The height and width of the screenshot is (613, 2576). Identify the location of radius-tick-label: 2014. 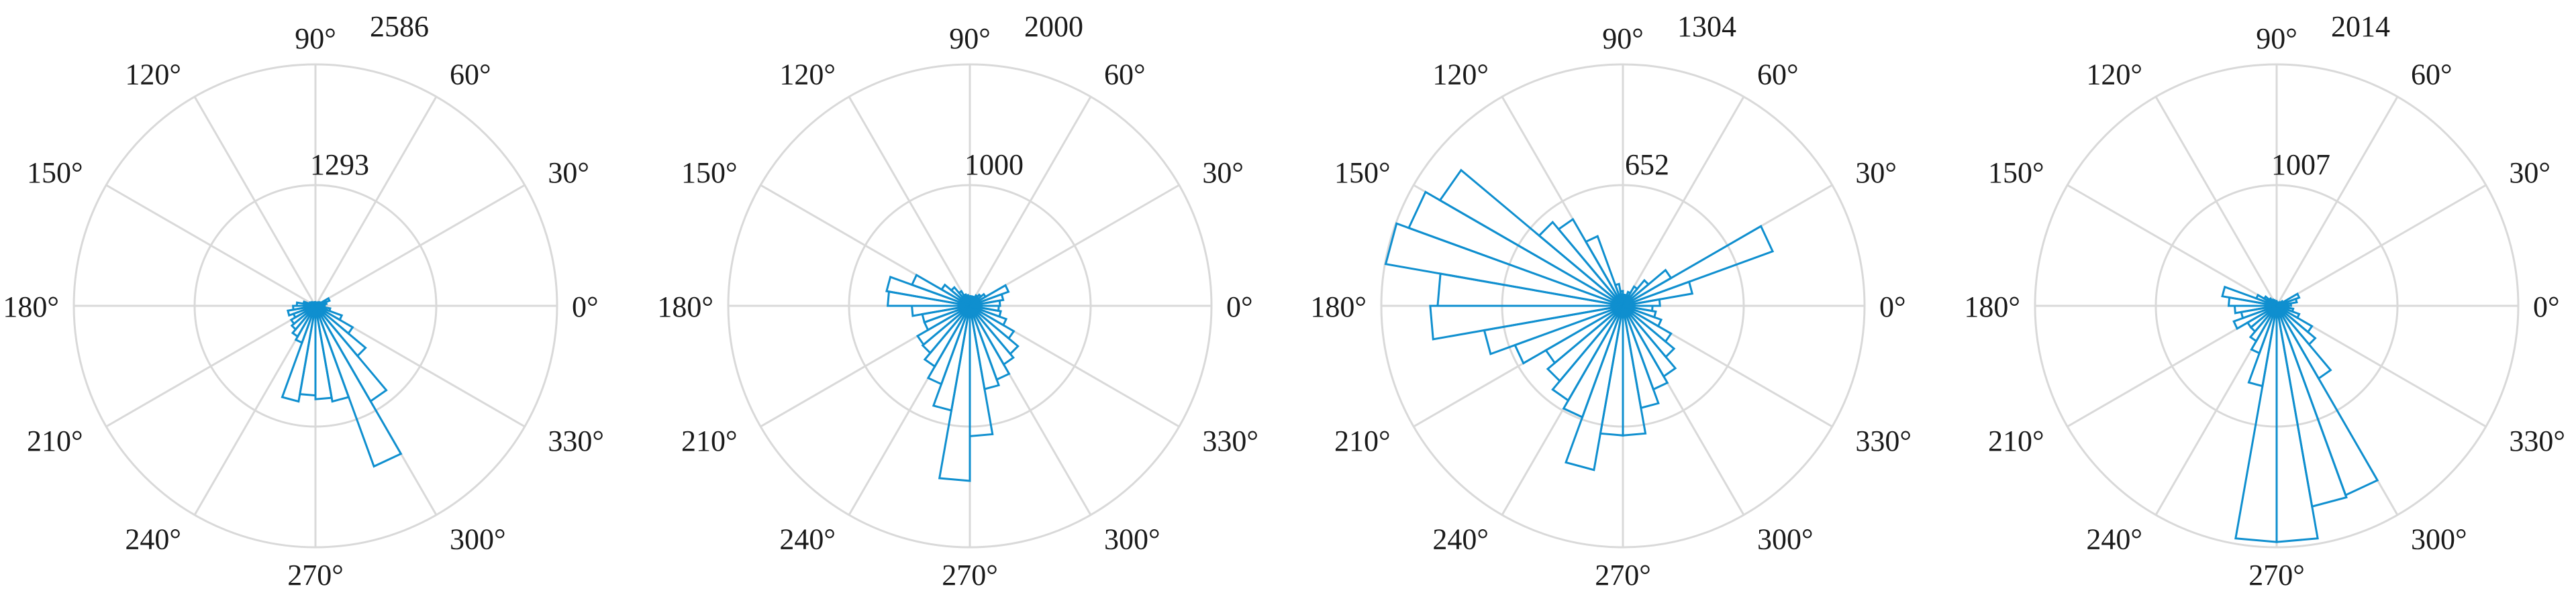
(2360, 26).